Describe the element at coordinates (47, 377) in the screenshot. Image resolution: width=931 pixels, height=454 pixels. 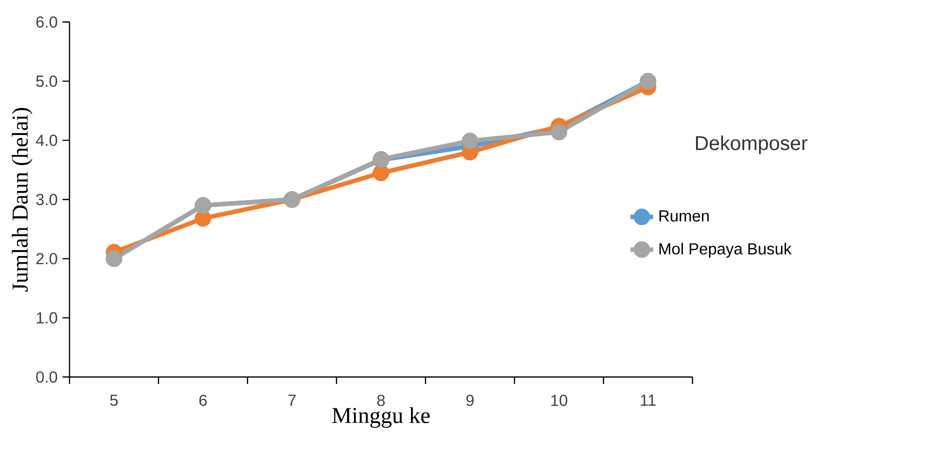
I see `y-tick-label: 0.0` at that location.